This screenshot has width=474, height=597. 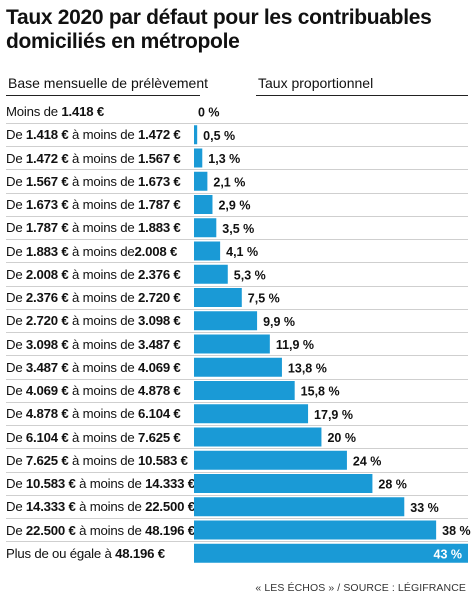 I want to click on source-credit: « LES ÉCHOS » / SOURCE : LÉGIFRANCE, so click(x=360, y=588).